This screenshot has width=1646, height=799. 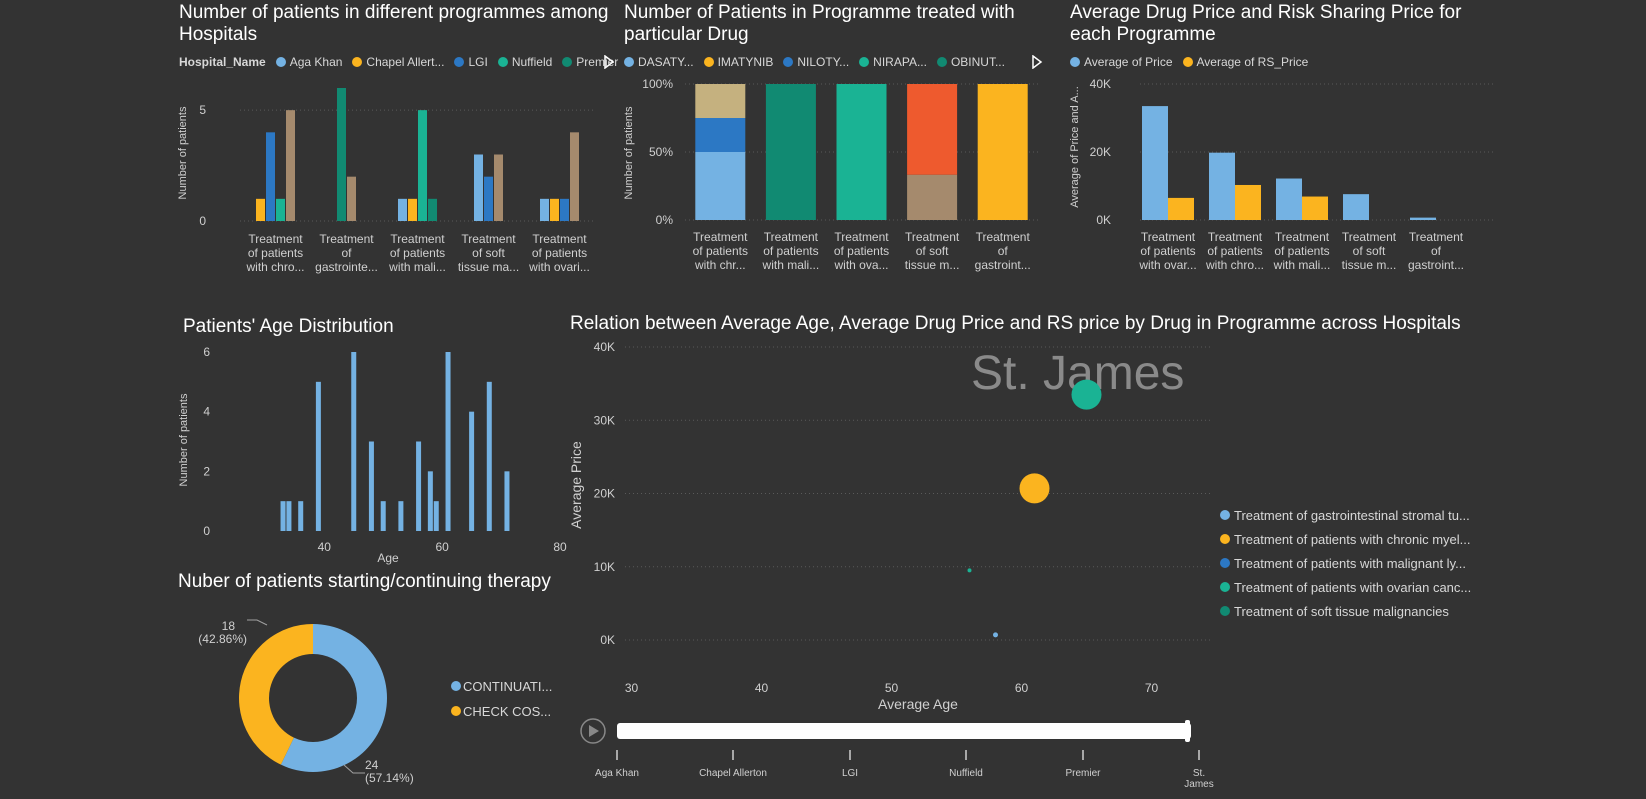 I want to click on chart2-legend-item: IMATYNIB, so click(x=738, y=62).